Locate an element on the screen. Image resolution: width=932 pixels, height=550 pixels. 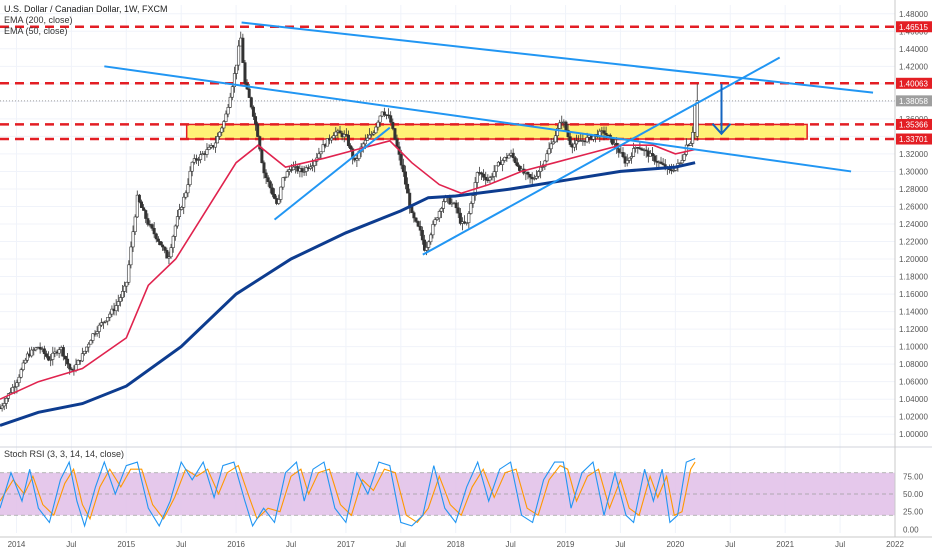
time-tick-7: Jul is located at coordinates (401, 544).